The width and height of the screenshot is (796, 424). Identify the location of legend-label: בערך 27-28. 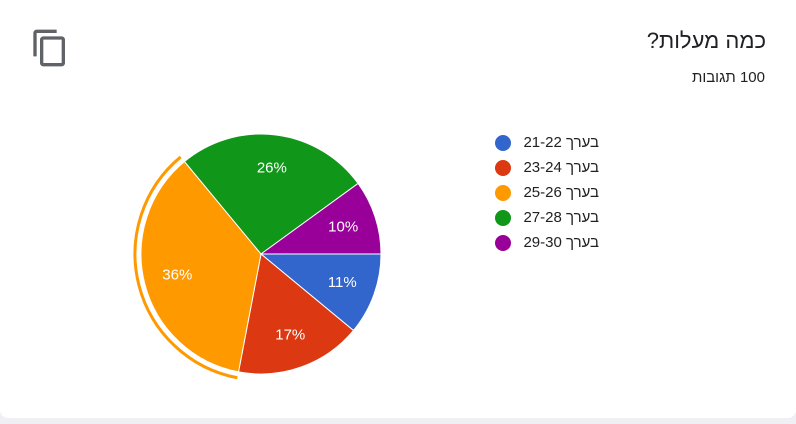
(561, 217).